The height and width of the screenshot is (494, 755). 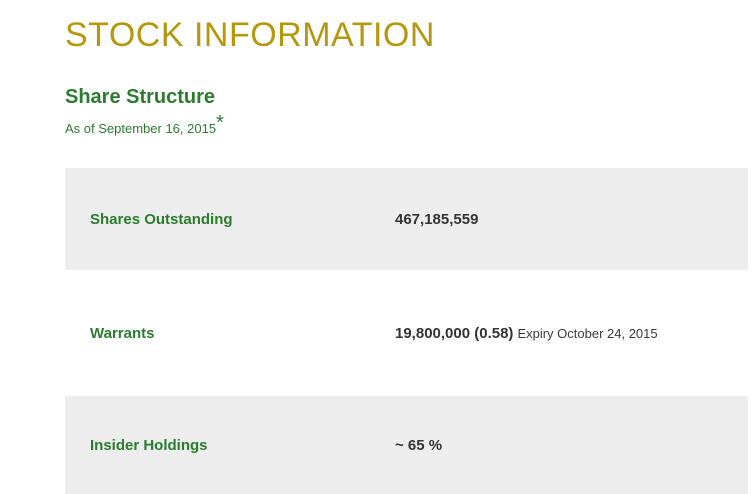 What do you see at coordinates (140, 97) in the screenshot?
I see `section-heading: Share Structure` at bounding box center [140, 97].